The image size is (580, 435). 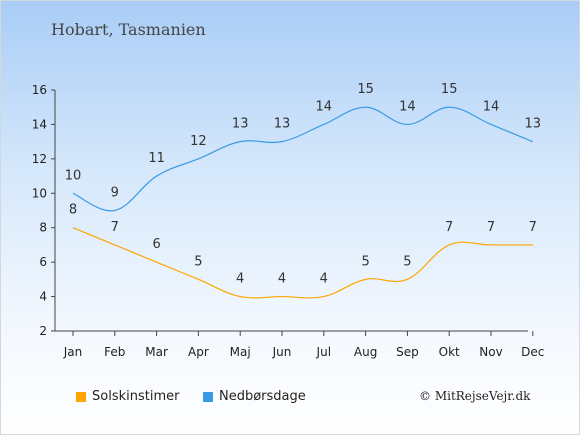 I want to click on legend-label-rain: Nedbørsdage, so click(x=262, y=396).